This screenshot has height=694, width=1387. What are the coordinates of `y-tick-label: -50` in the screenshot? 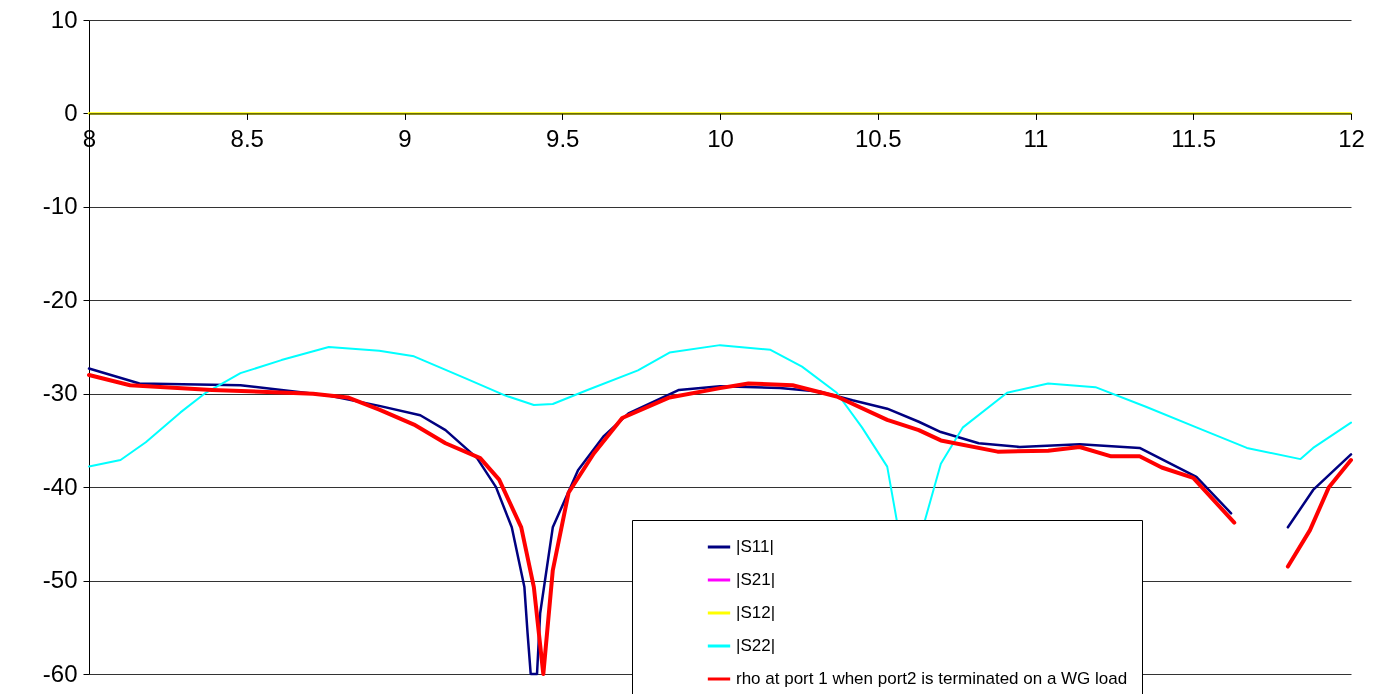 It's located at (60, 580).